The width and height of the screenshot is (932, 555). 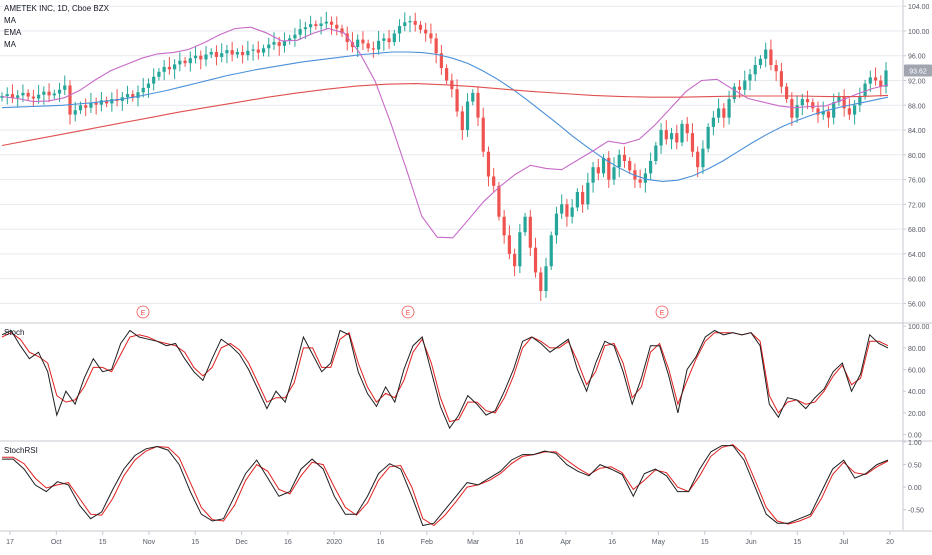 I want to click on price-tick-label: 72.00, so click(x=917, y=205).